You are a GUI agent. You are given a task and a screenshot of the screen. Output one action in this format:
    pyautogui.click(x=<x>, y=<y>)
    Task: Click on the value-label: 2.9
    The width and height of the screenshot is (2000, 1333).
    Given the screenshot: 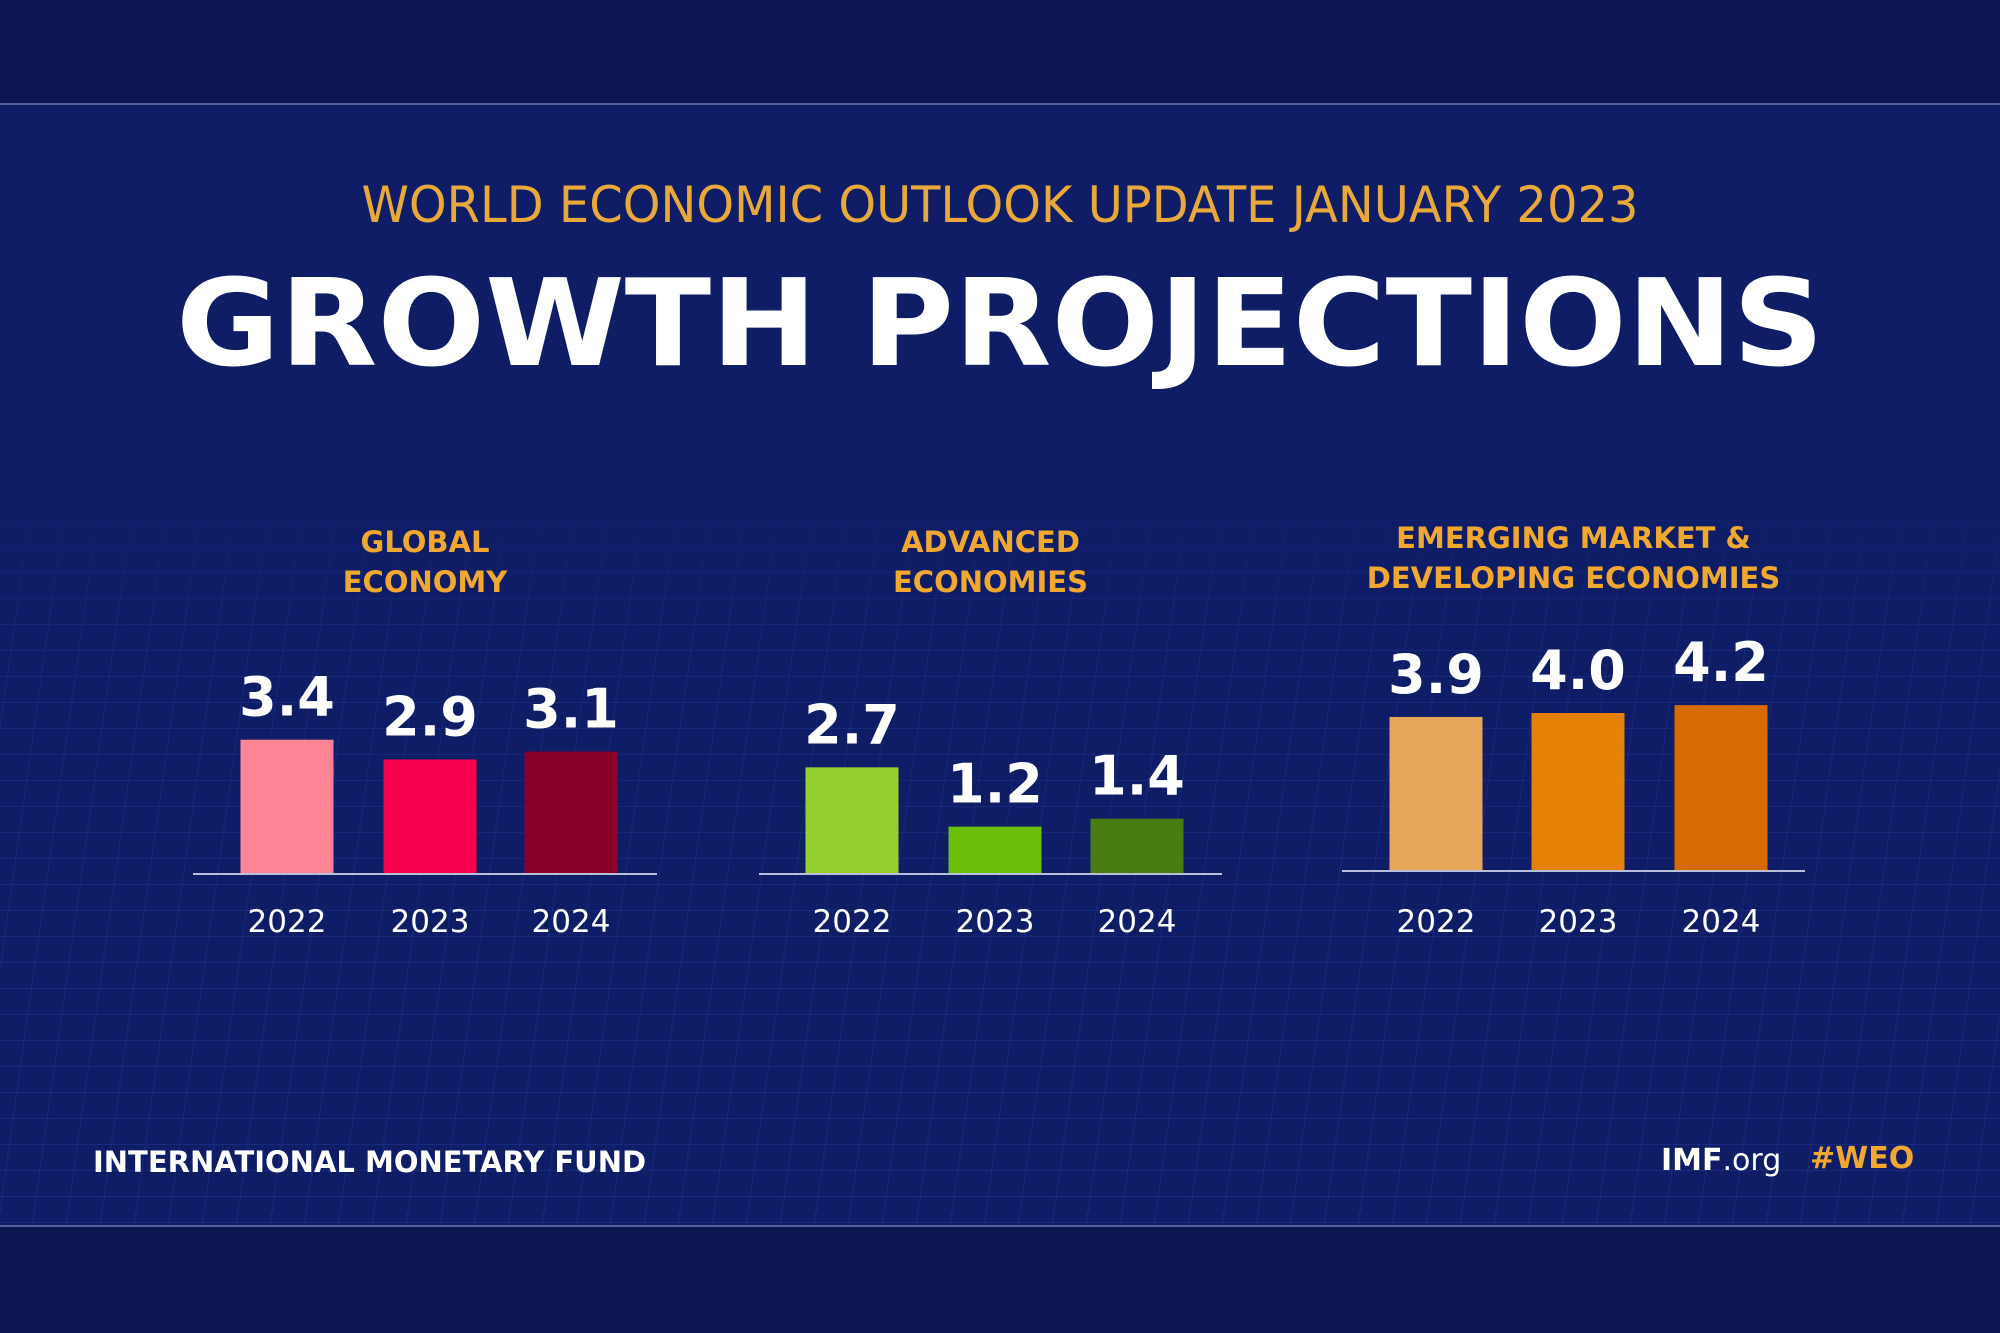 What is the action you would take?
    pyautogui.click(x=430, y=716)
    